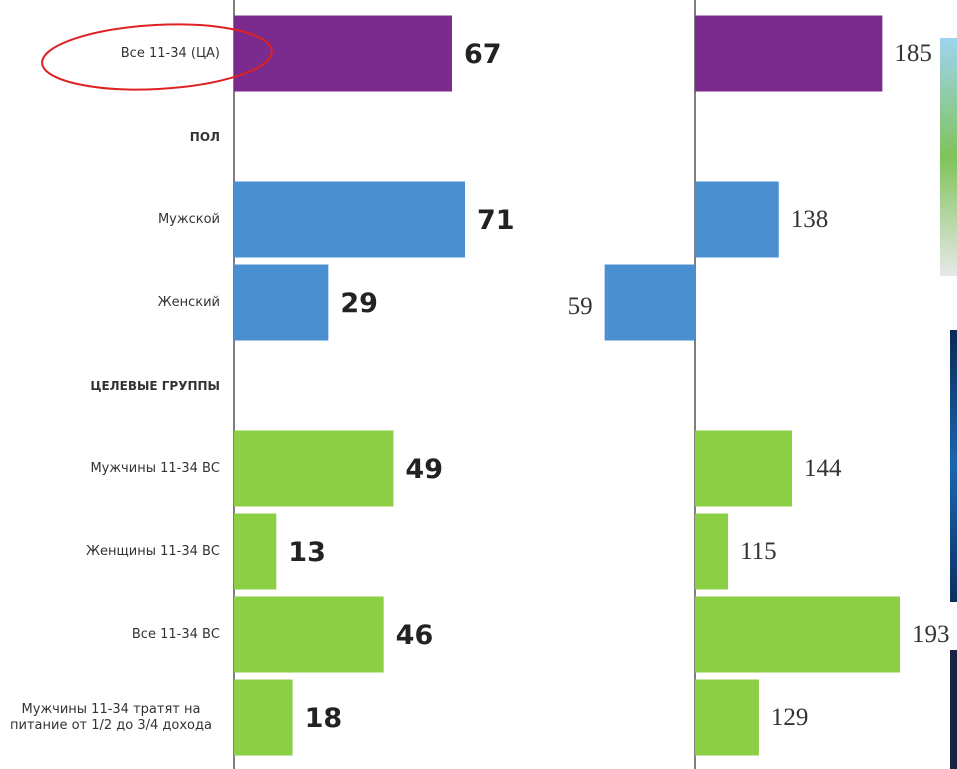 The image size is (957, 769). What do you see at coordinates (153, 551) in the screenshot?
I see `category-label: Женщины 11-34 ВС` at bounding box center [153, 551].